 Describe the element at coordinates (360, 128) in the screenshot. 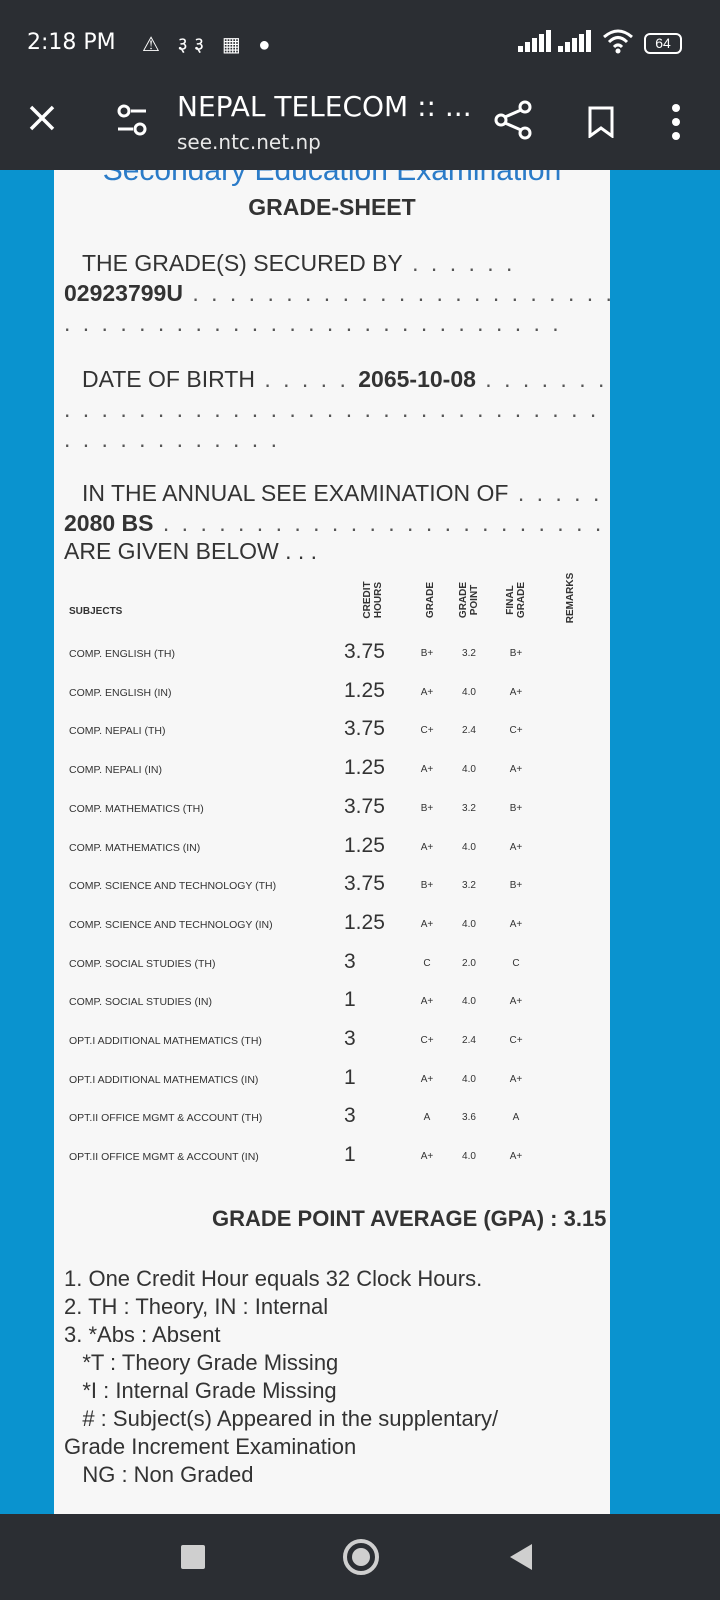

I see `custom-tab-toolbar: NEPAL TELECOM :: ... see.ntc.net.np` at that location.